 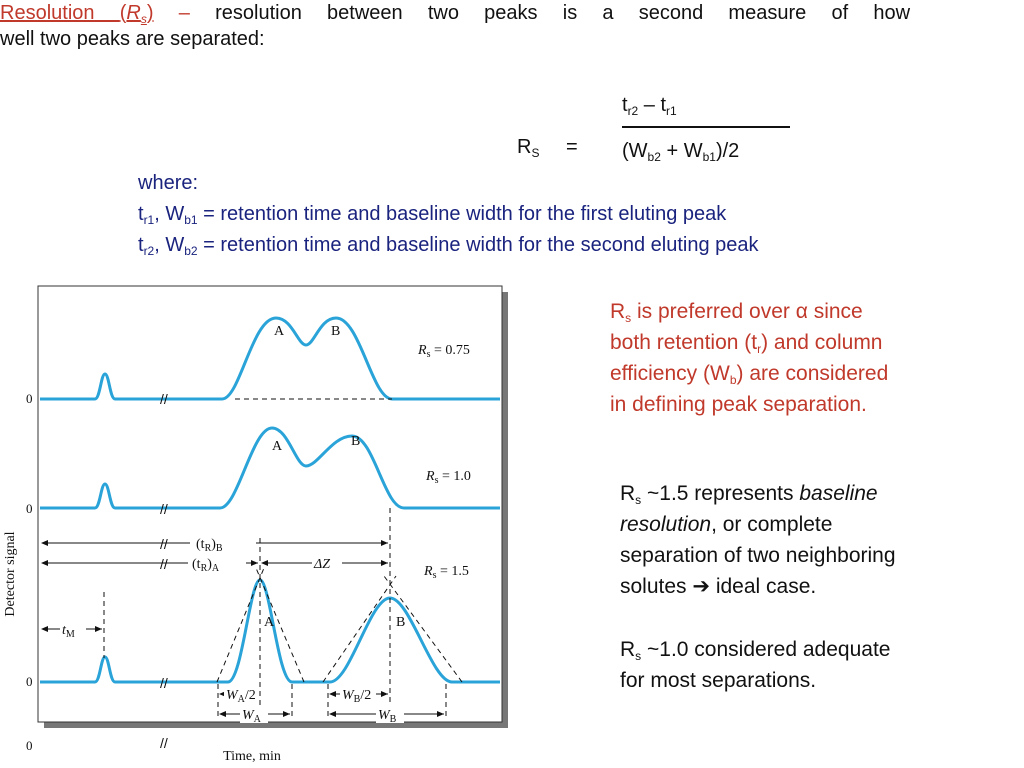 What do you see at coordinates (812, 373) in the screenshot?
I see `n1-l3b: ) are considered` at bounding box center [812, 373].